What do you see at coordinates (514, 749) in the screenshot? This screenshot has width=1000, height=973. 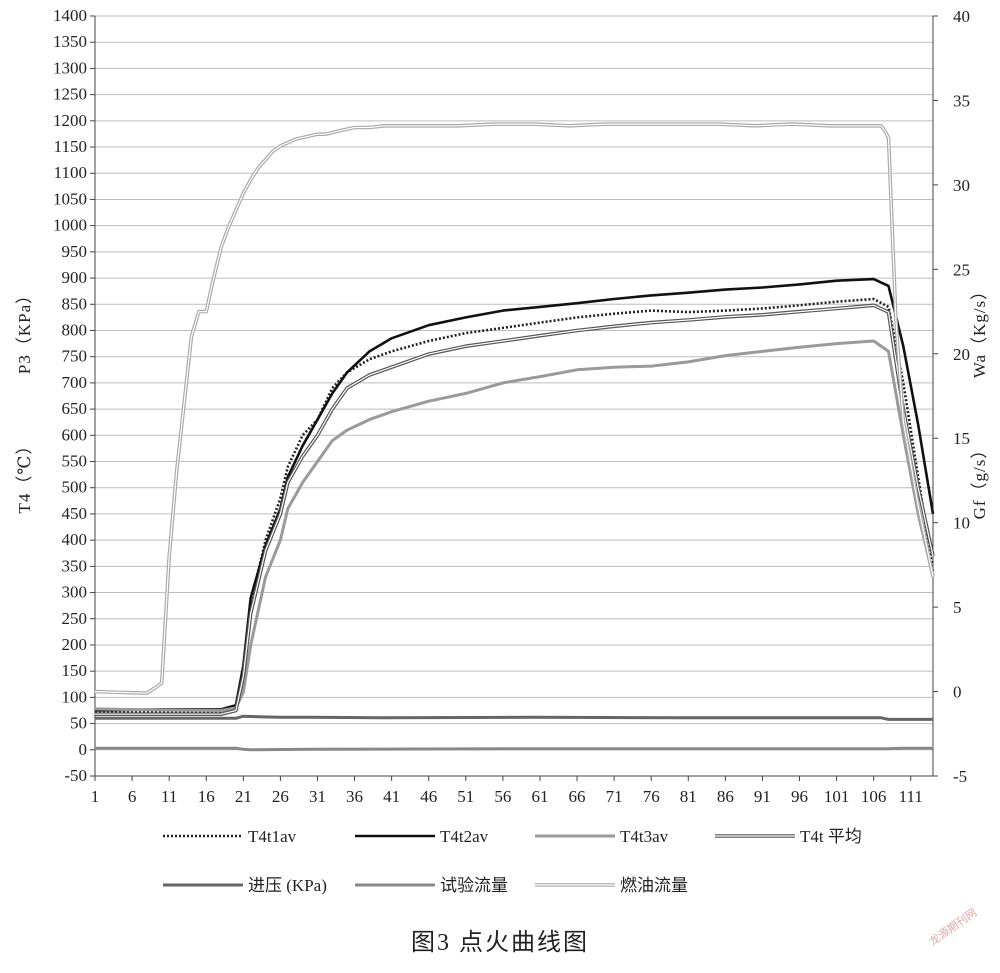 I see `series-试验流量` at bounding box center [514, 749].